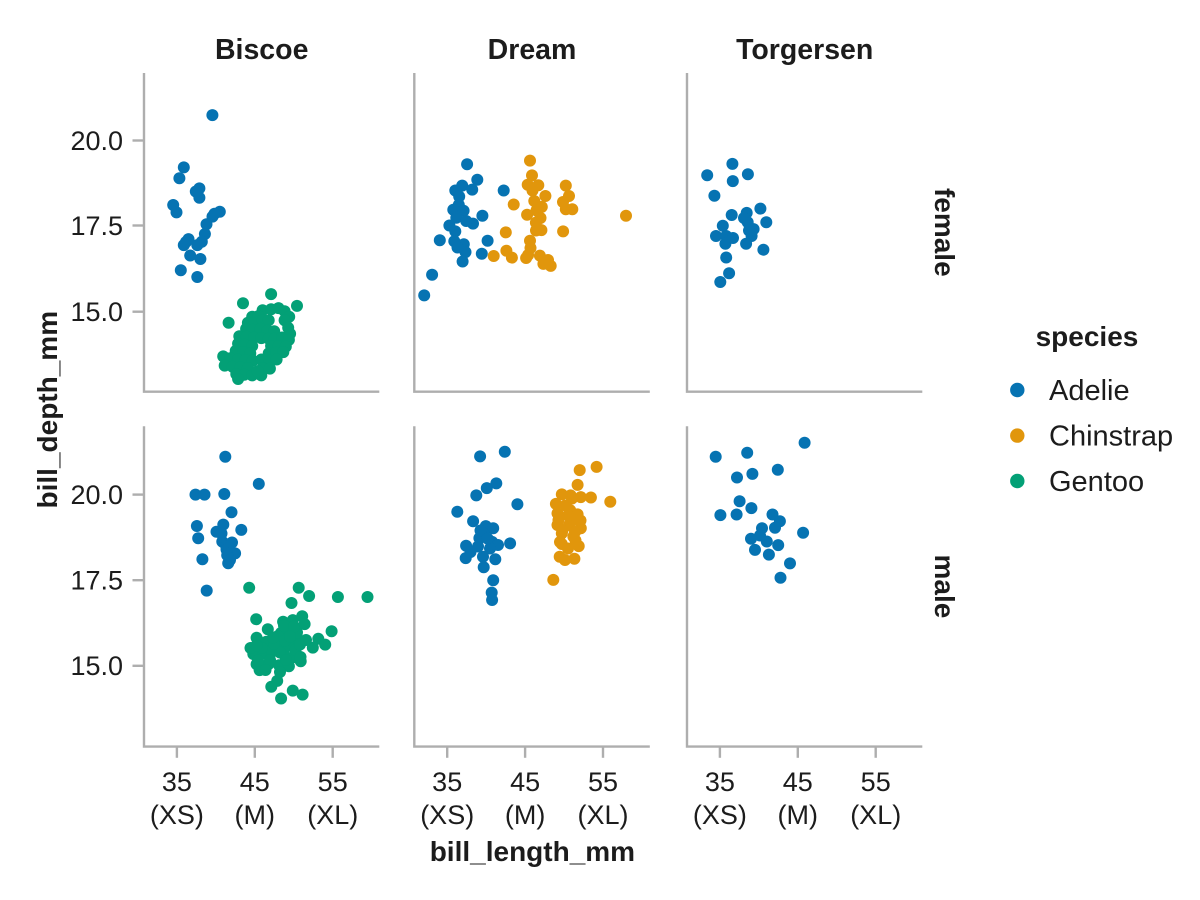 This screenshot has width=1200, height=900. Describe the element at coordinates (261, 50) in the screenshot. I see `svg-text: Biscoe` at that location.